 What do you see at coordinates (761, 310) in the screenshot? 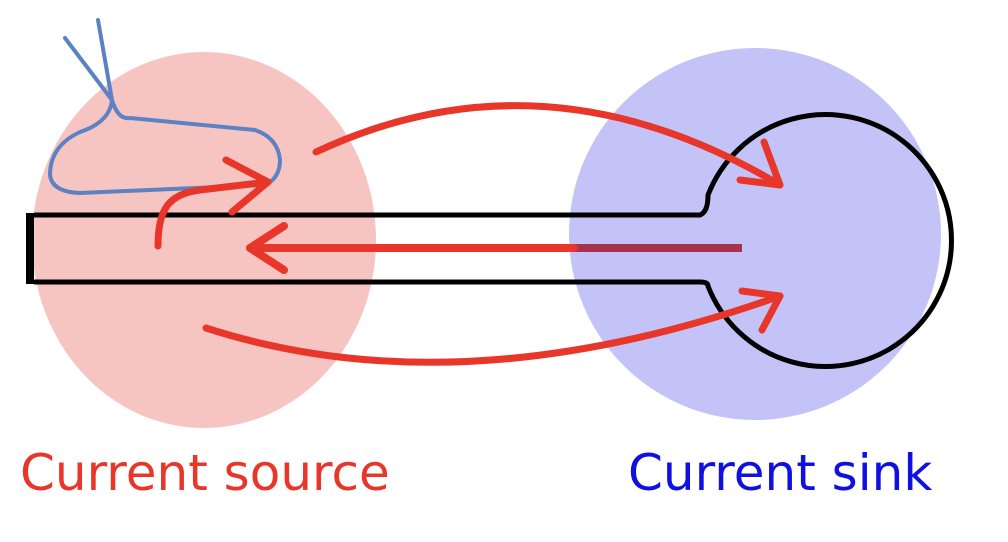
I see `lower-current-arrowhead` at bounding box center [761, 310].